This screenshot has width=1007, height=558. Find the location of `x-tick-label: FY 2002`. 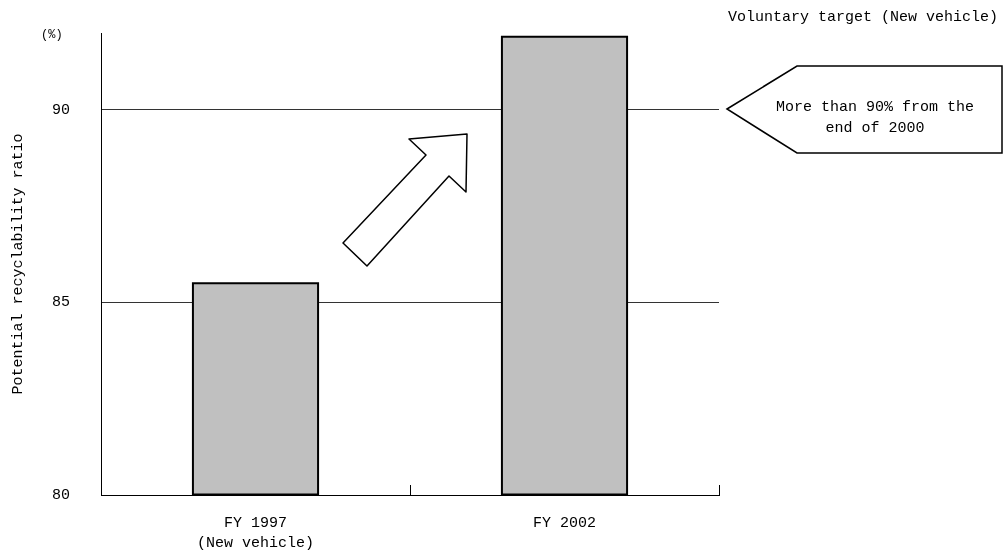

x-tick-label: FY 2002 is located at coordinates (564, 524).